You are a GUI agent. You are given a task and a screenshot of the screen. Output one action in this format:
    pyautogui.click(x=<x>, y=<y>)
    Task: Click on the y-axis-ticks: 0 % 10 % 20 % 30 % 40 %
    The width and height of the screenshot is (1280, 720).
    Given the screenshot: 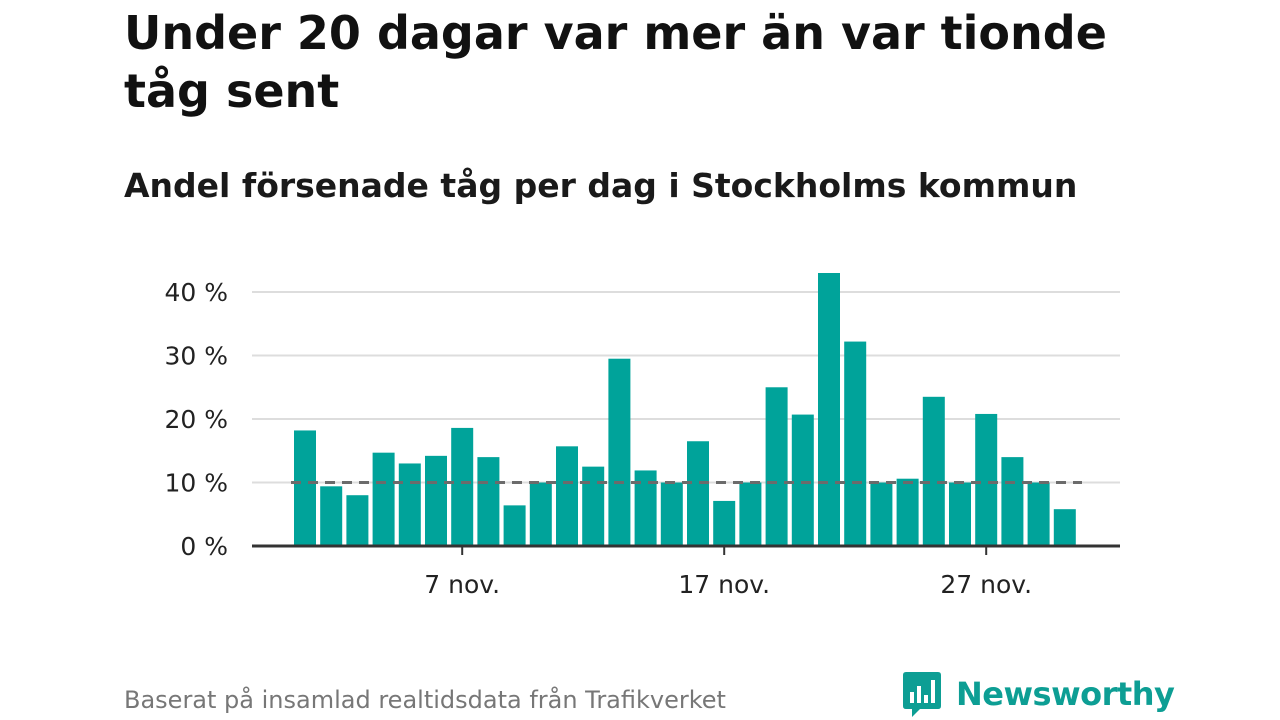 What is the action you would take?
    pyautogui.click(x=196, y=419)
    